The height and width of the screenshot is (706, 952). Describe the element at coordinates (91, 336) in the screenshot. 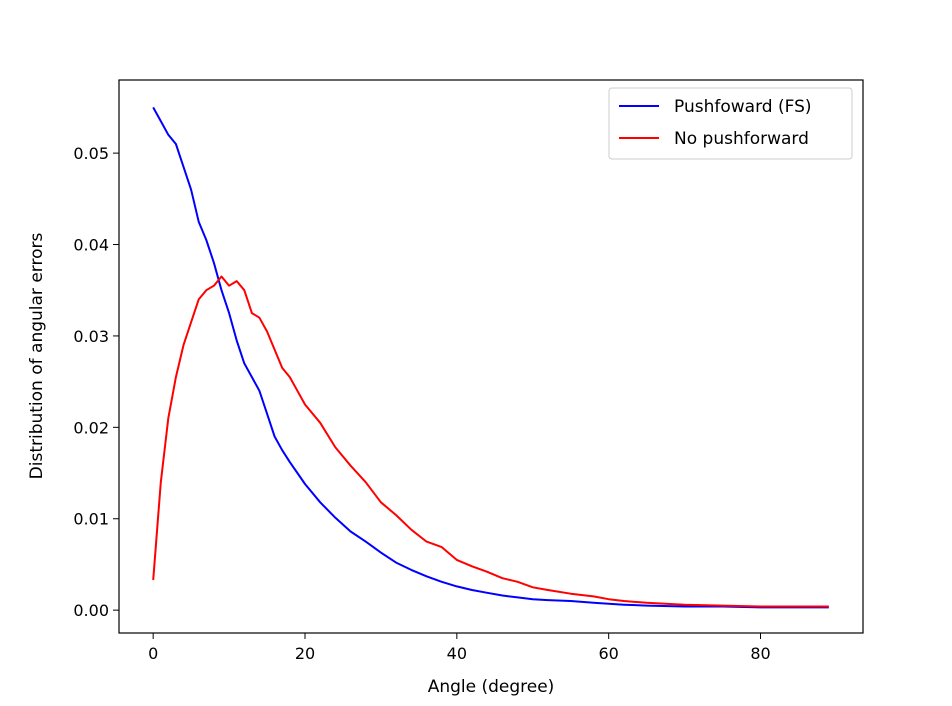

I see `y-tick-label: 0.03` at that location.